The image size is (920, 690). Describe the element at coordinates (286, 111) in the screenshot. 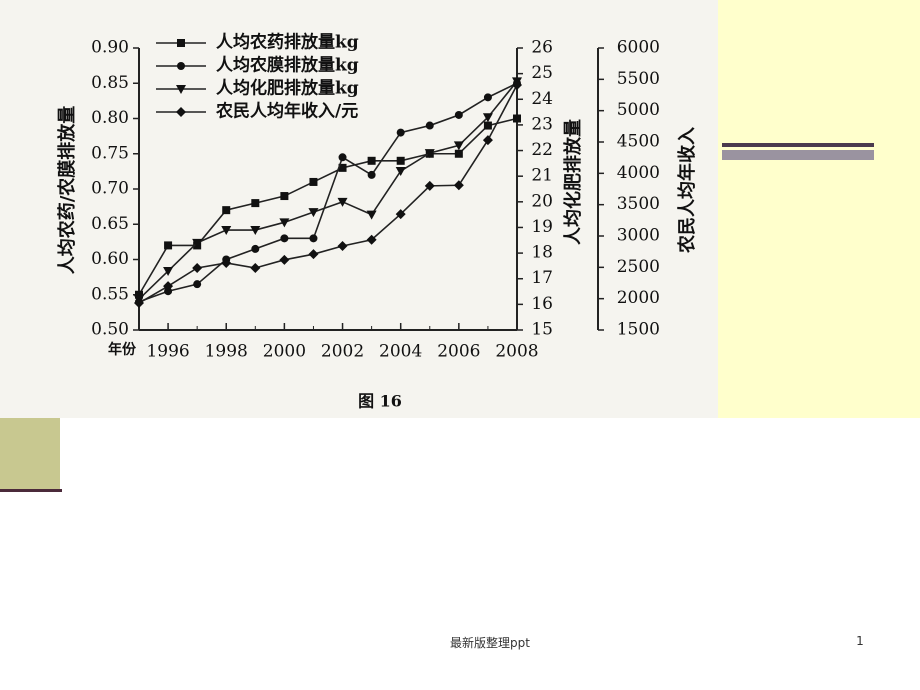

I see `legend-label: 农民人均年收入/元` at that location.